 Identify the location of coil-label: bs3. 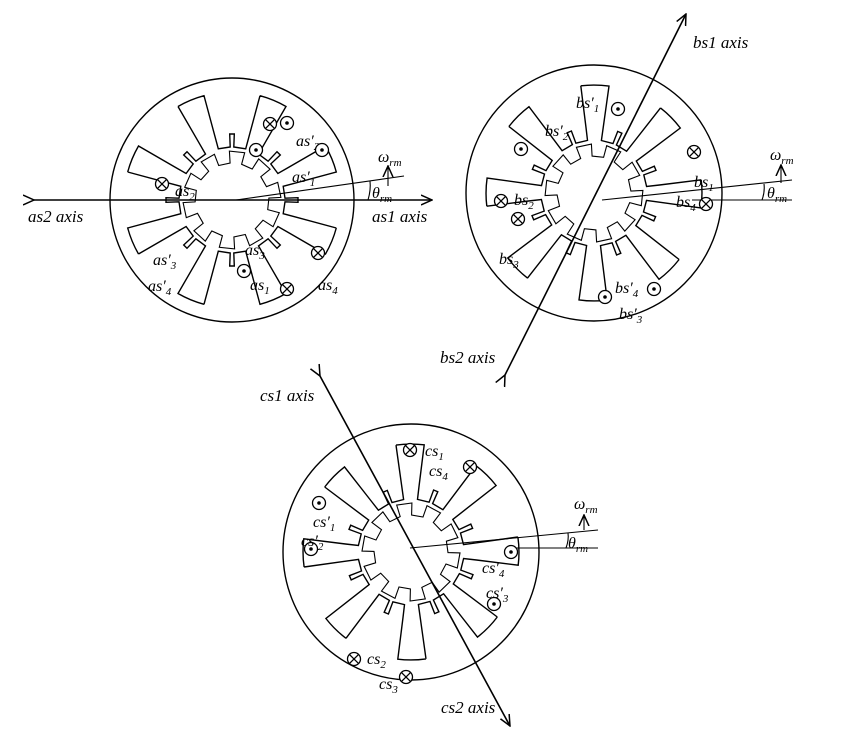
(509, 261).